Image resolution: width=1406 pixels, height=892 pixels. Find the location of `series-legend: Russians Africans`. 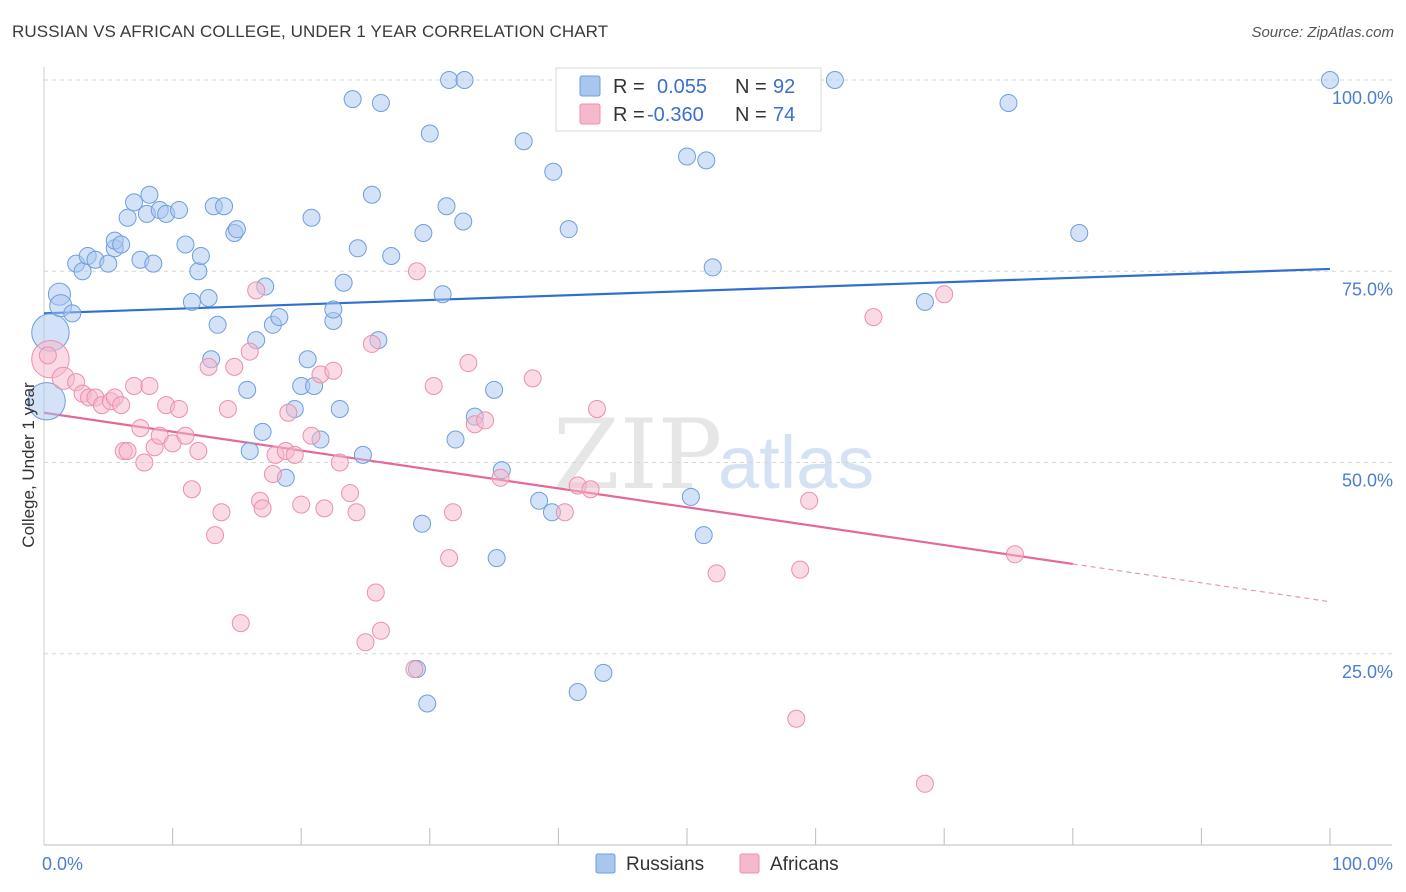

series-legend: Russians Africans is located at coordinates (717, 864).